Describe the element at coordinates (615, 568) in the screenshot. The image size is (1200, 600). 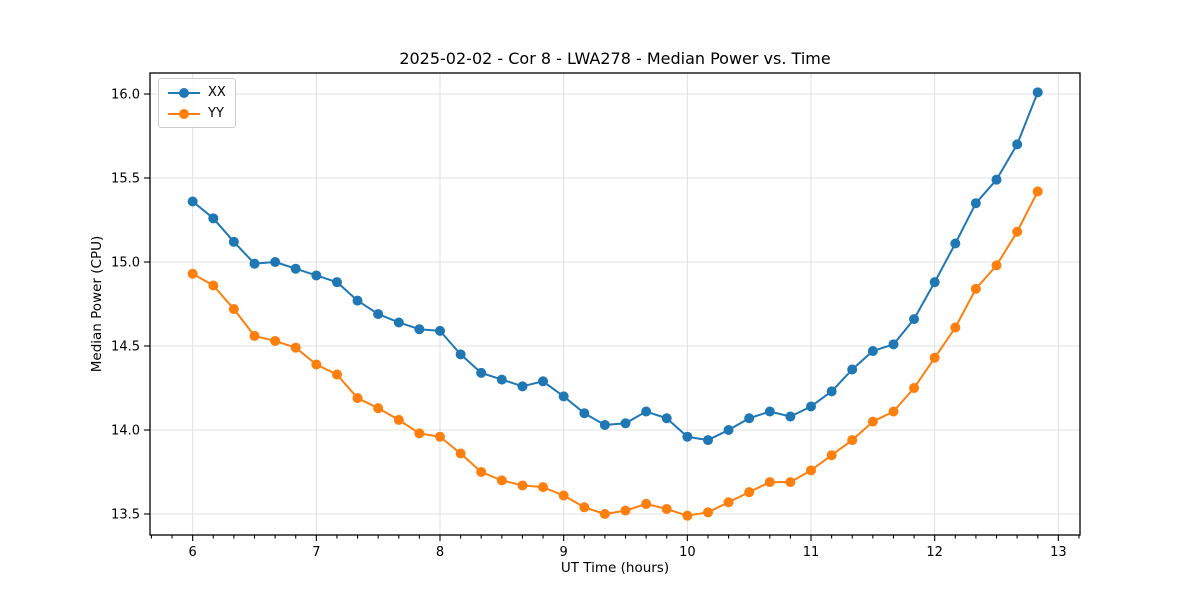
I see `x-axis-label: UT Time (hours)` at that location.